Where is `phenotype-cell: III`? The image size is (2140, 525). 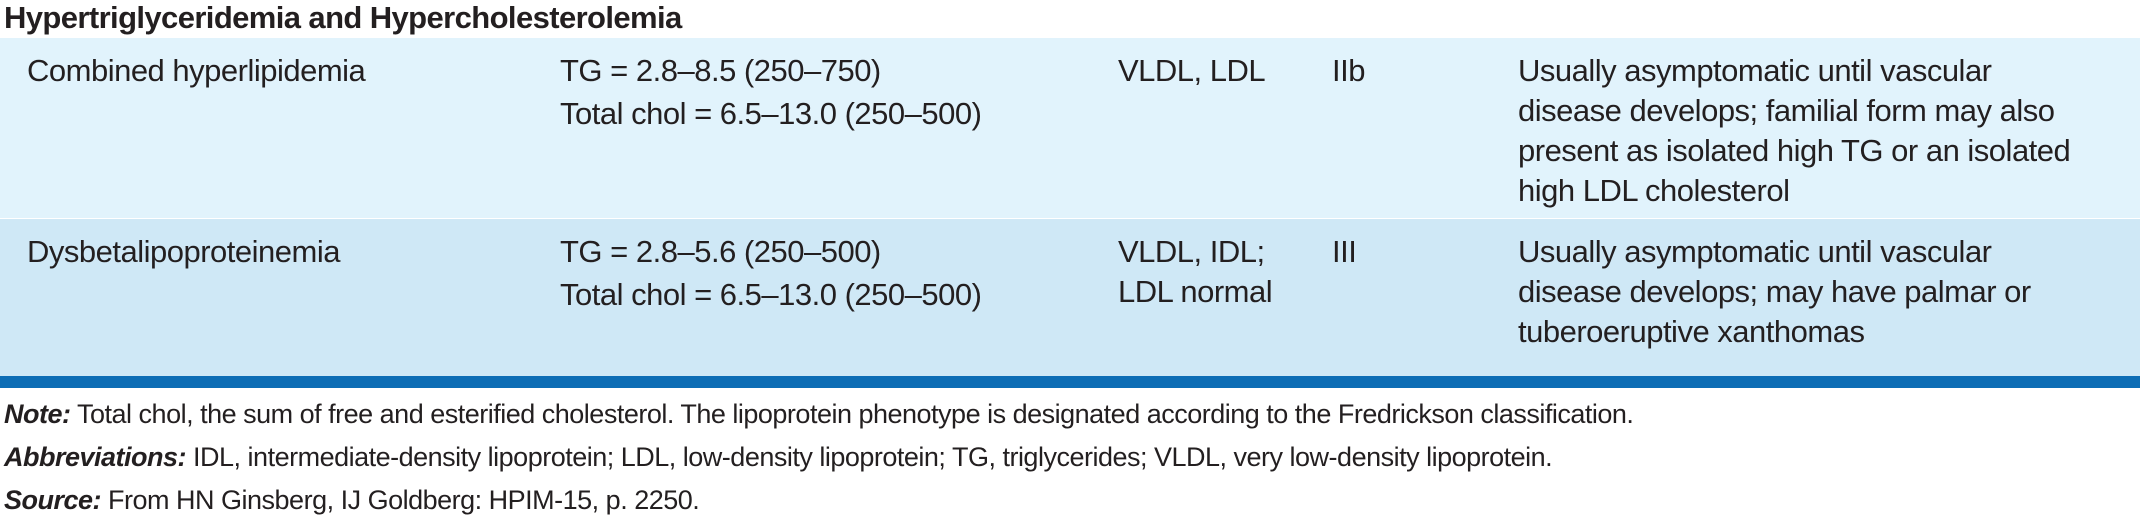 phenotype-cell: III is located at coordinates (1344, 251).